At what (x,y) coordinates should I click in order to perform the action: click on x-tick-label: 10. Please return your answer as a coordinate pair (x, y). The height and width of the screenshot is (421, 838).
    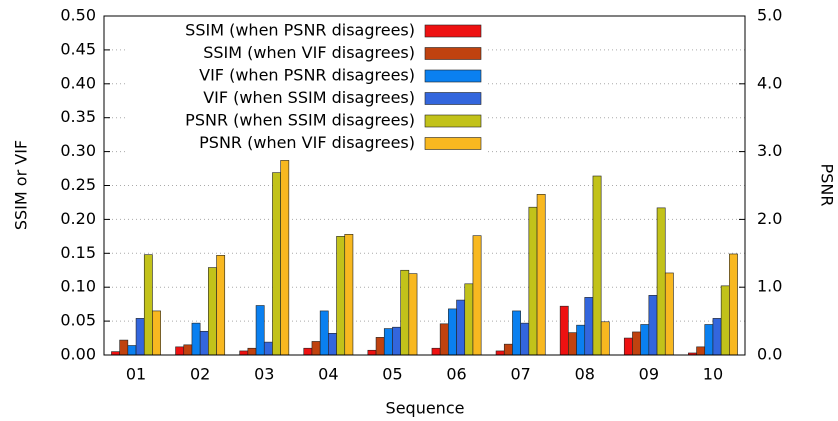
    Looking at the image, I should click on (713, 374).